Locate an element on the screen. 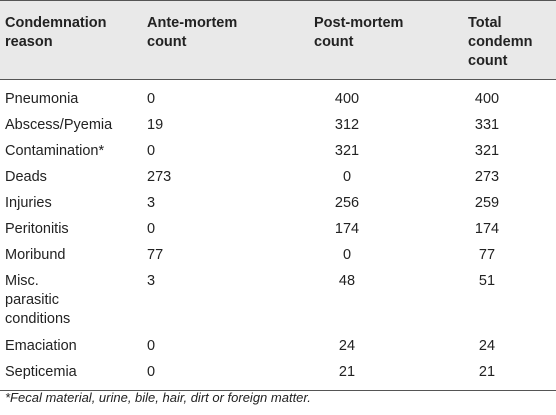 The height and width of the screenshot is (415, 556). cell-total-condemn-count: 273 is located at coordinates (487, 177).